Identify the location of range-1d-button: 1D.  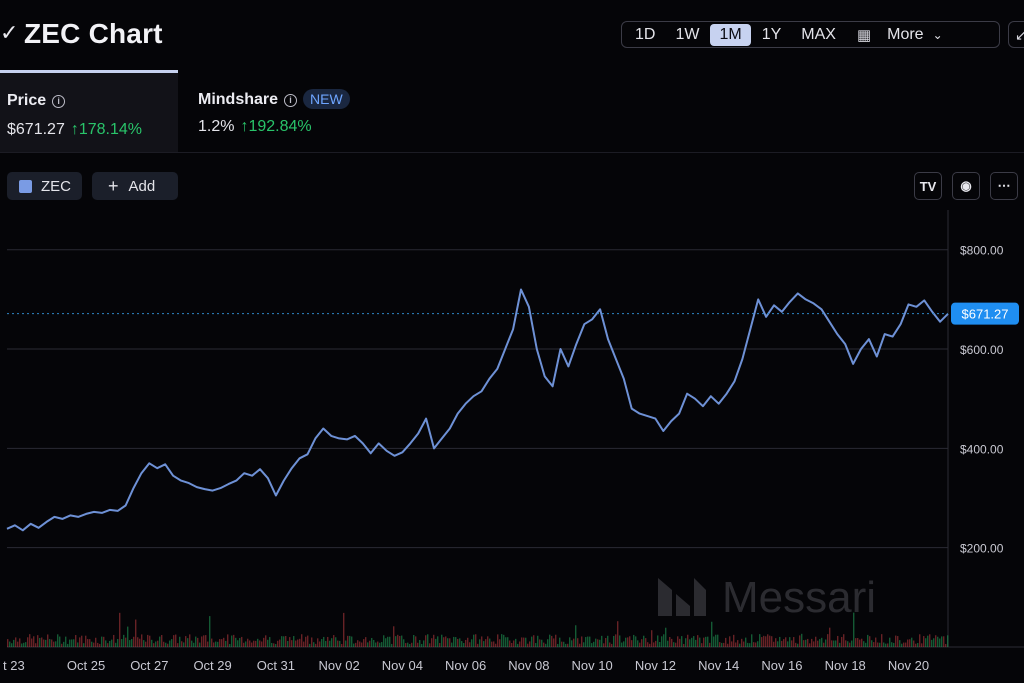
(645, 34).